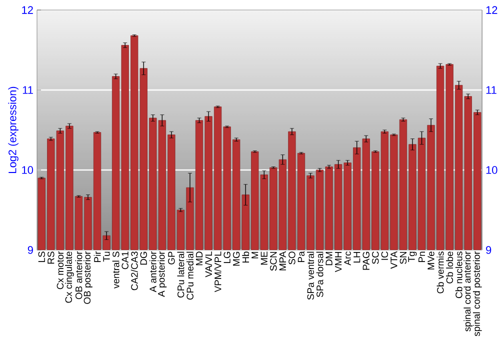 Image resolution: width=500 pixels, height=350 pixels. I want to click on x-tick-label: IC, so click(384, 256).